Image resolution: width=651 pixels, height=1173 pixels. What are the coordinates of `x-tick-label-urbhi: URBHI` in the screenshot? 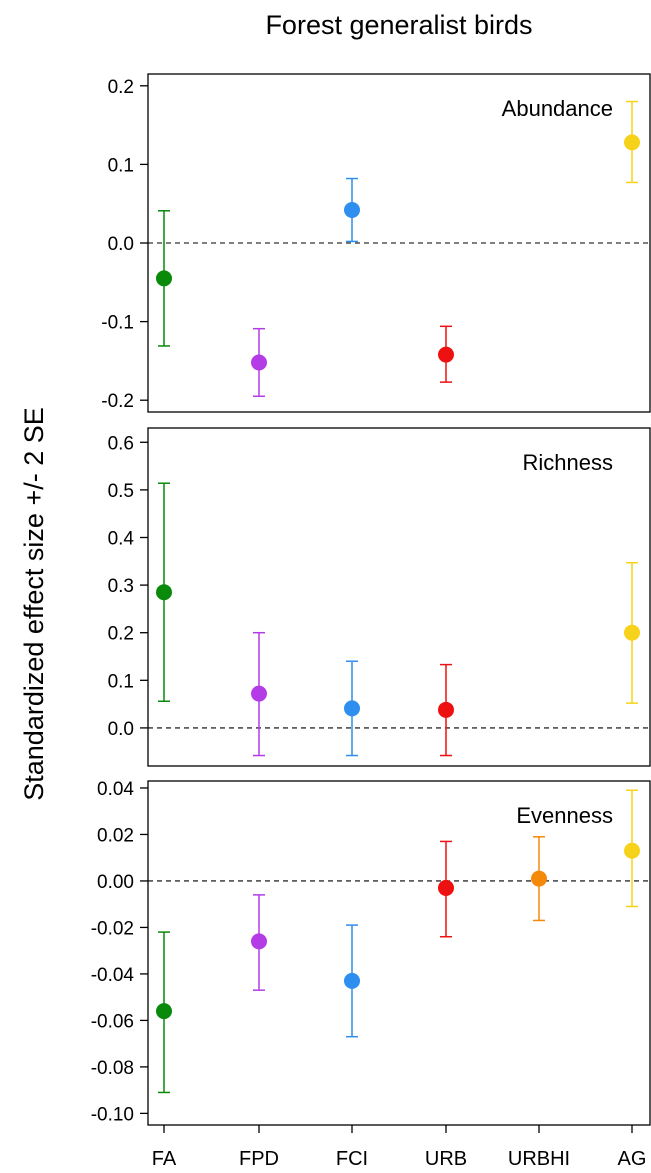 It's located at (539, 1159).